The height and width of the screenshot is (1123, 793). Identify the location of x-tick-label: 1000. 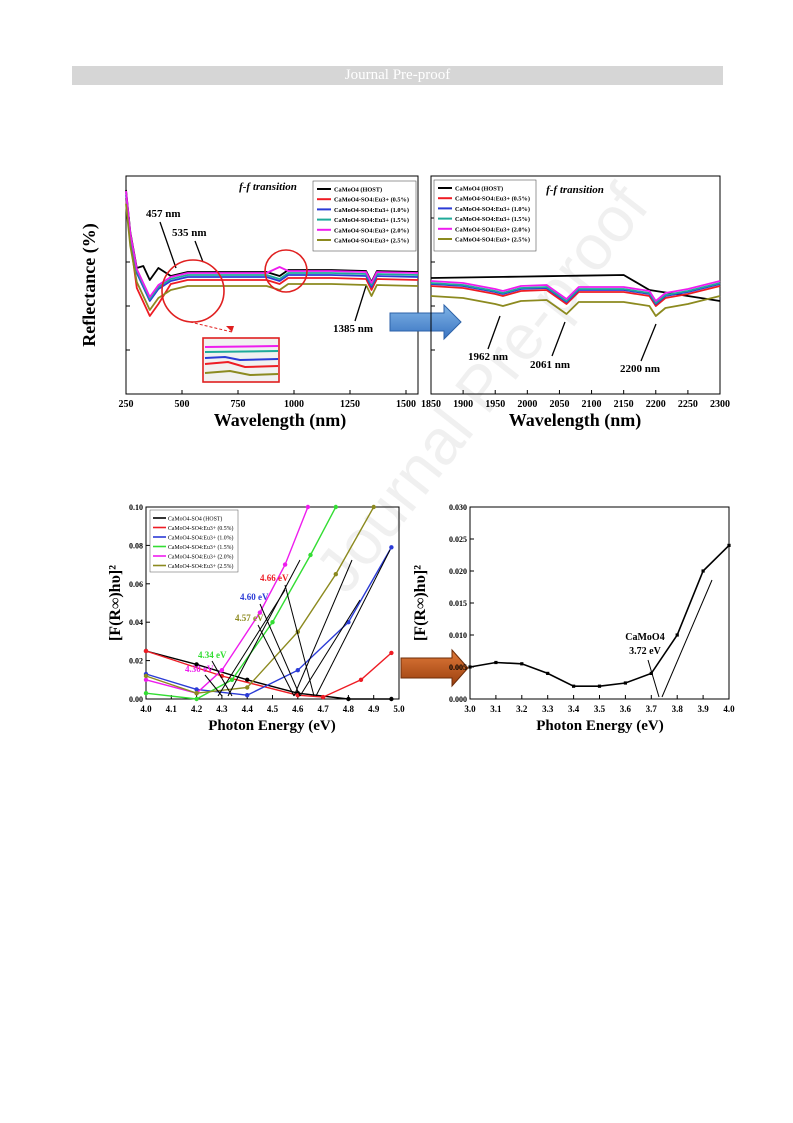
(294, 404).